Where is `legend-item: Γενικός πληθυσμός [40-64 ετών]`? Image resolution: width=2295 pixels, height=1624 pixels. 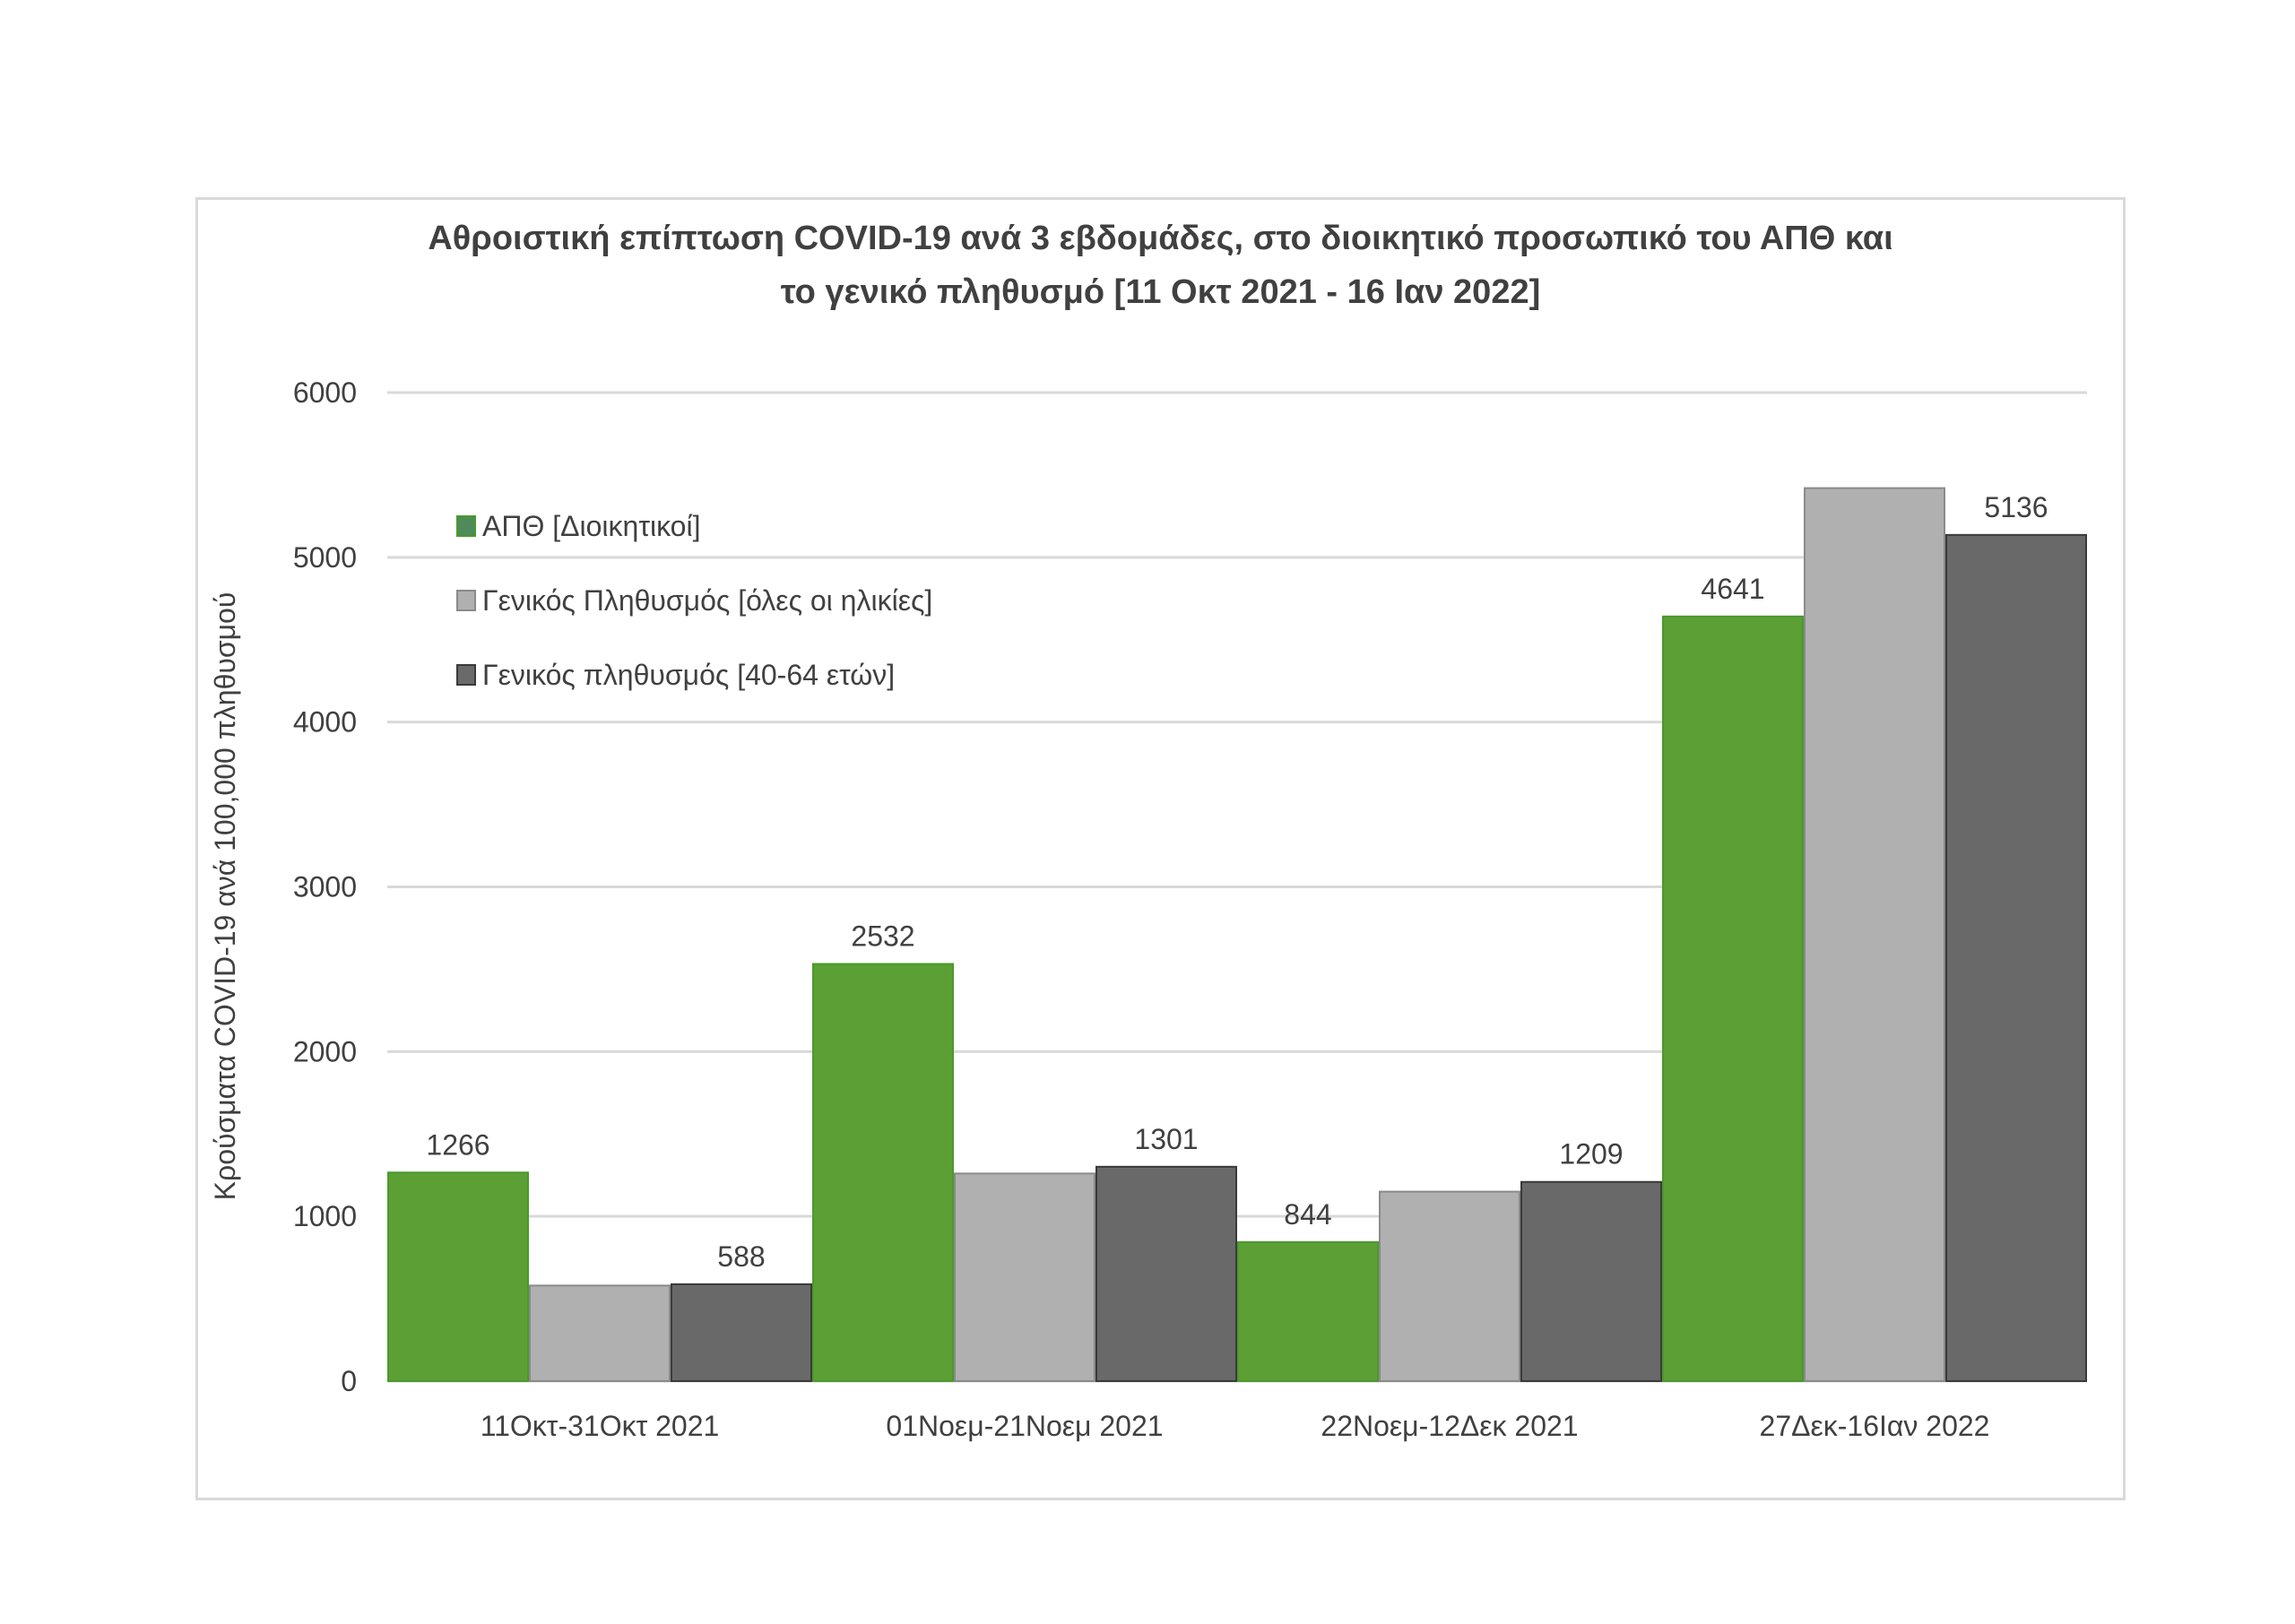 legend-item: Γενικός πληθυσμός [40-64 ετών] is located at coordinates (676, 675).